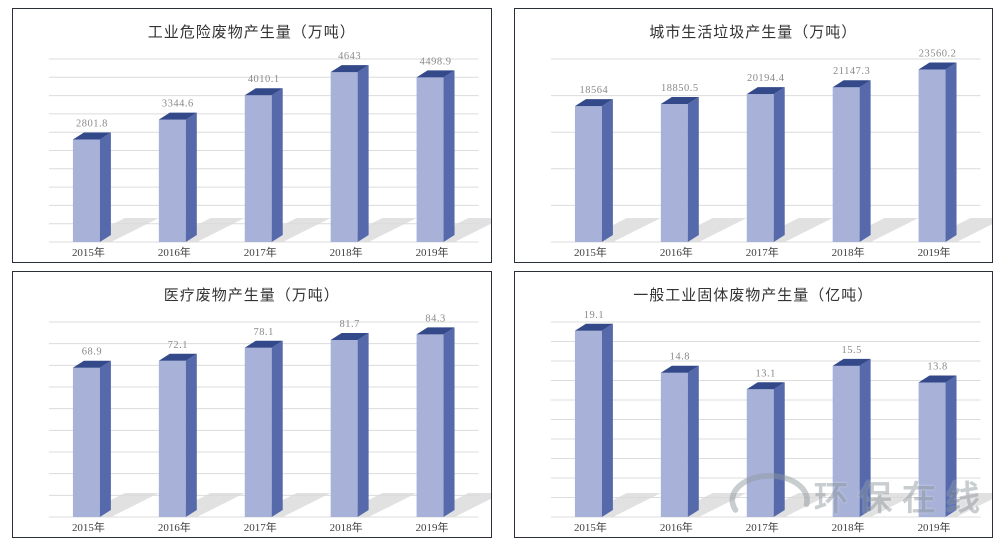 The image size is (1000, 550). What do you see at coordinates (680, 88) in the screenshot?
I see `value-label: 18850.5` at bounding box center [680, 88].